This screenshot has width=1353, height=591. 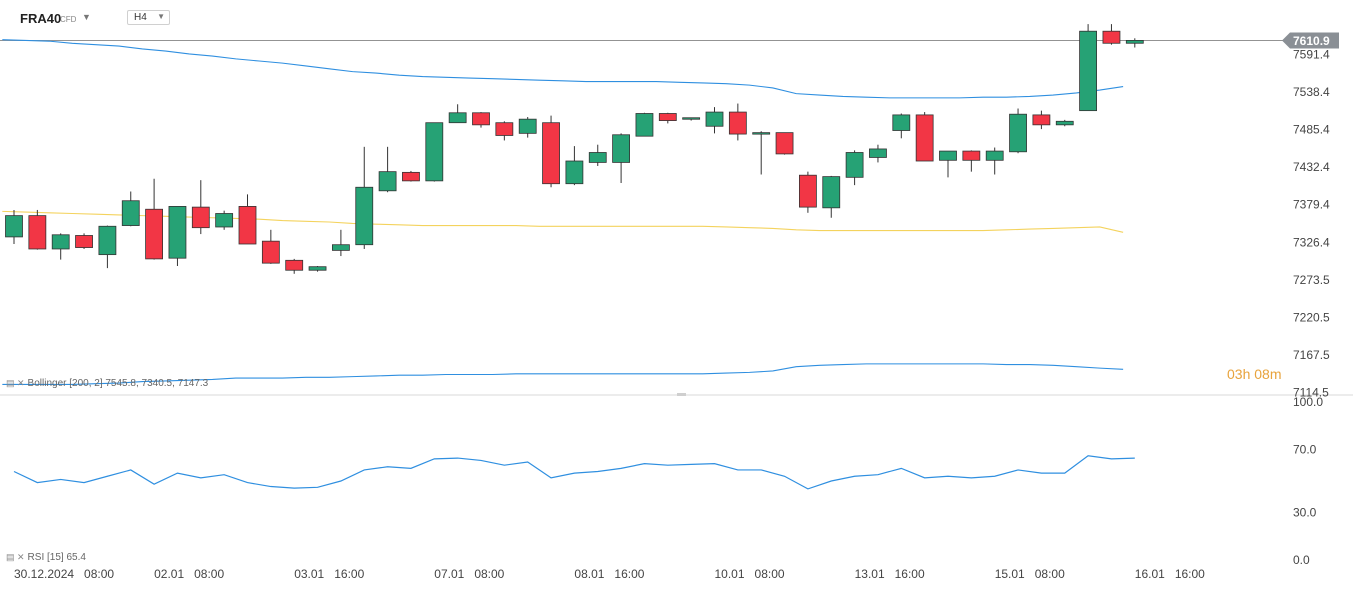 I want to click on candle-countdown: 03h 08m, so click(x=1254, y=374).